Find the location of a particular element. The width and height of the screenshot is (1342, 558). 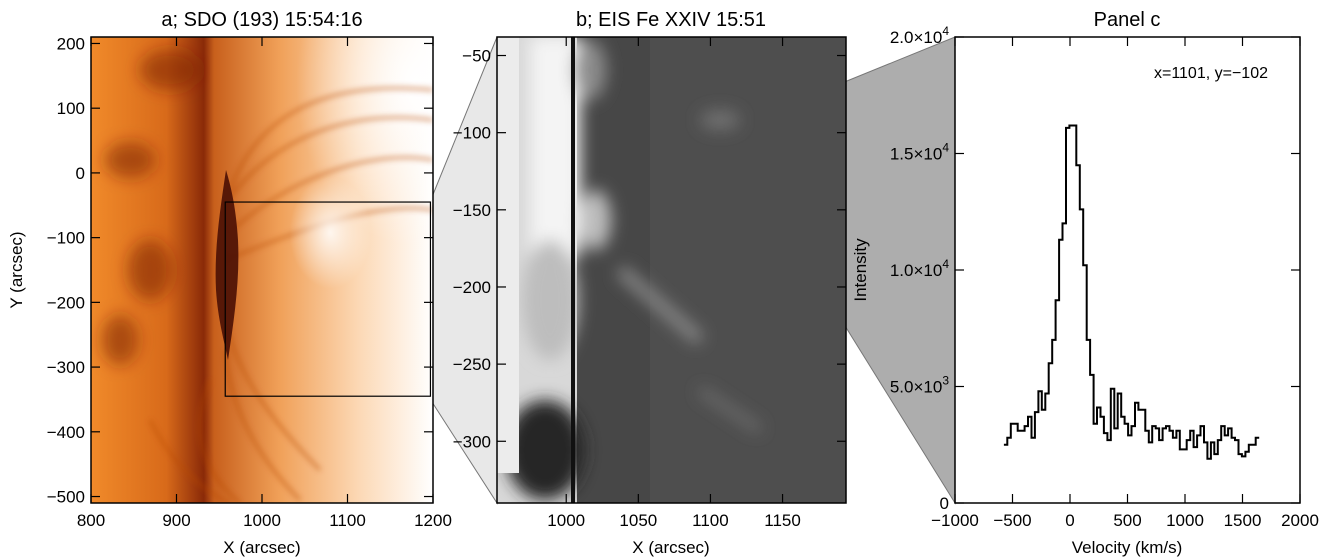

y-tick-label: 200 is located at coordinates (71, 43).